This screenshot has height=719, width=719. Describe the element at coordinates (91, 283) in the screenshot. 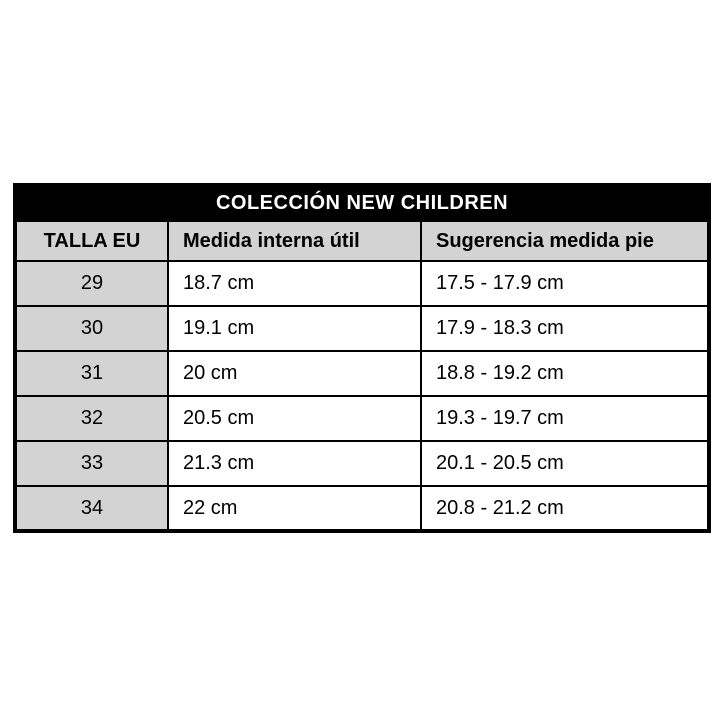

I see `size-cell: 29` at that location.